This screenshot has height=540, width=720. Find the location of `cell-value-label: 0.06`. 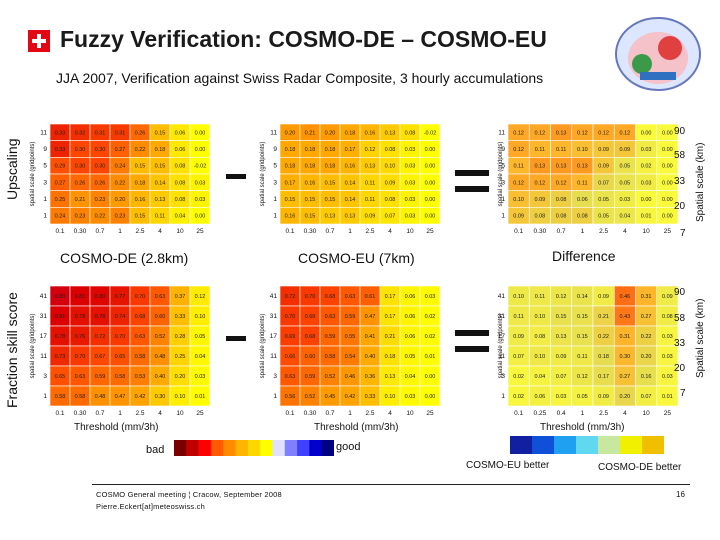

cell-value-label: 0.06 is located at coordinates (410, 317).